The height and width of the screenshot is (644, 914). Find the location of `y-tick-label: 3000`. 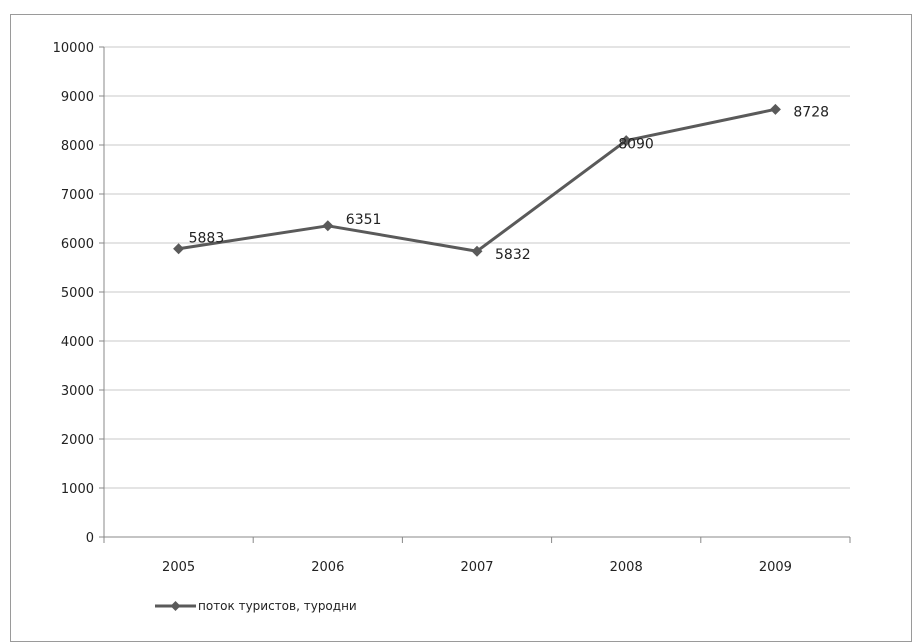

y-tick-label: 3000 is located at coordinates (77, 391).